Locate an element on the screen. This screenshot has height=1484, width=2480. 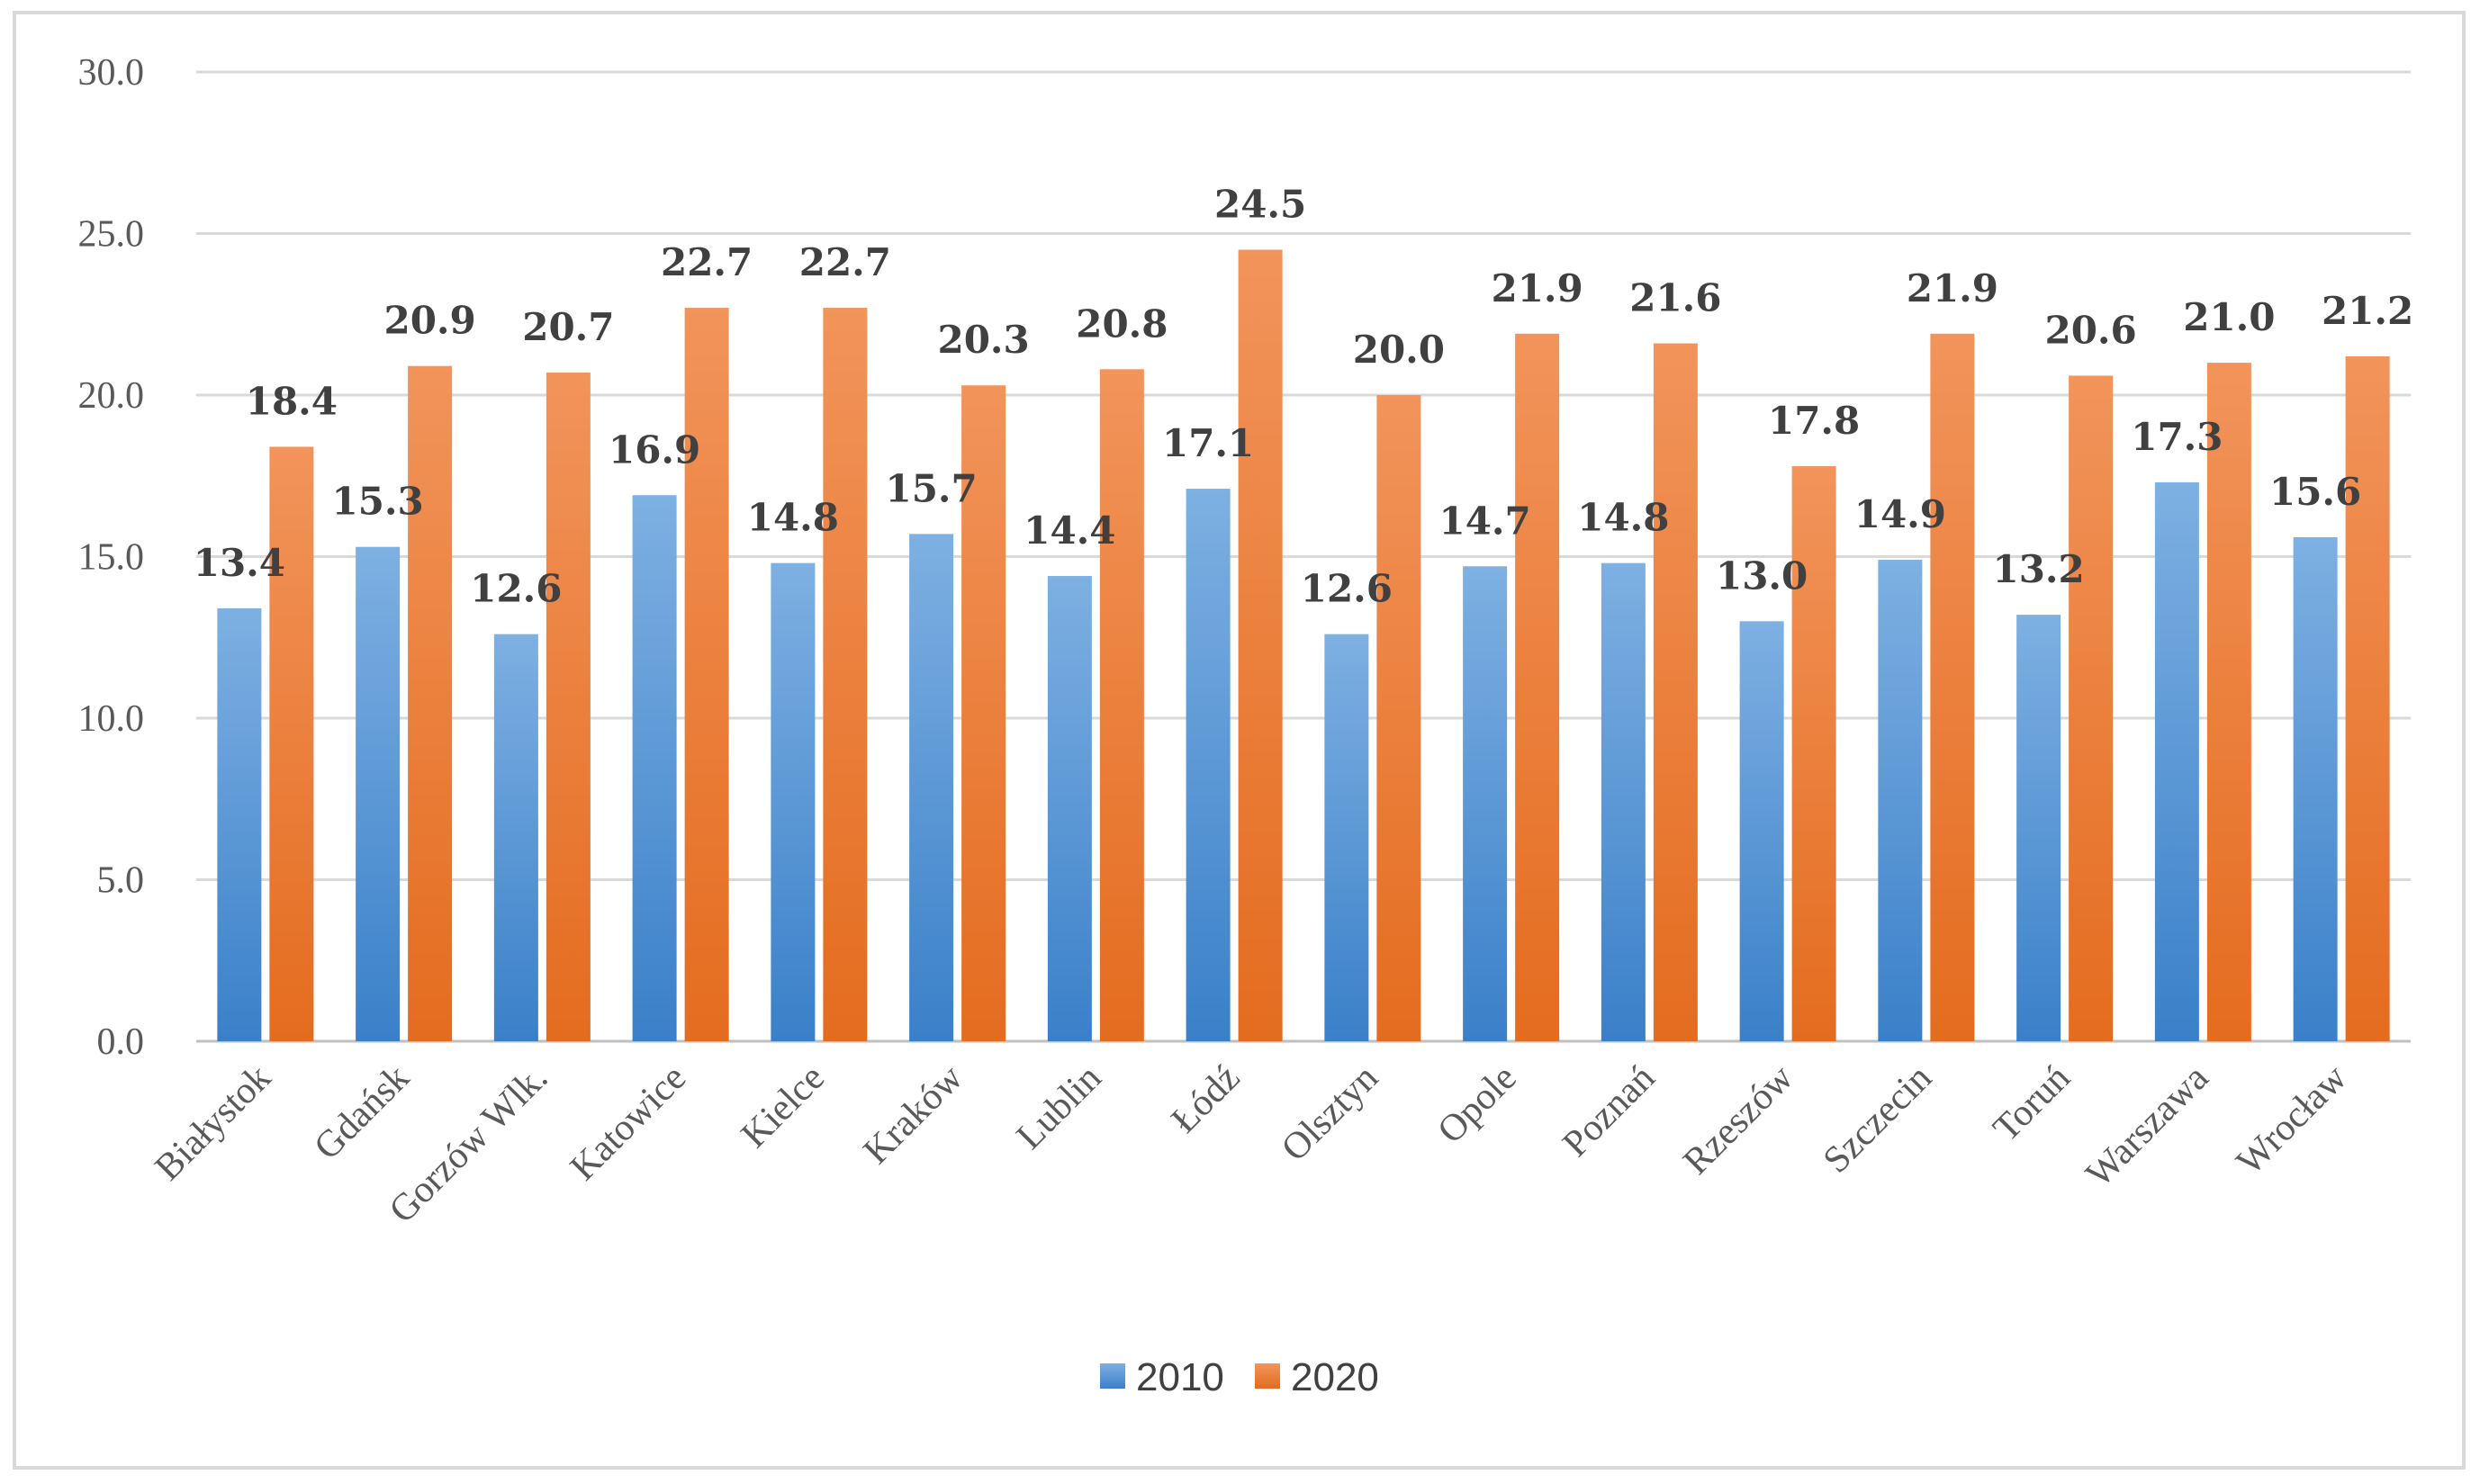
x-tick-label-opole: Opole is located at coordinates (1477, 1105).